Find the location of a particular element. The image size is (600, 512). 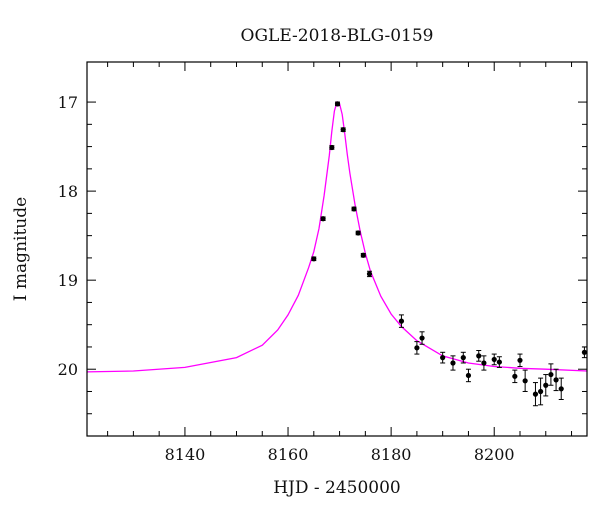

x-tick-labels: 8140 8160 8180 8200 is located at coordinates (340, 454).